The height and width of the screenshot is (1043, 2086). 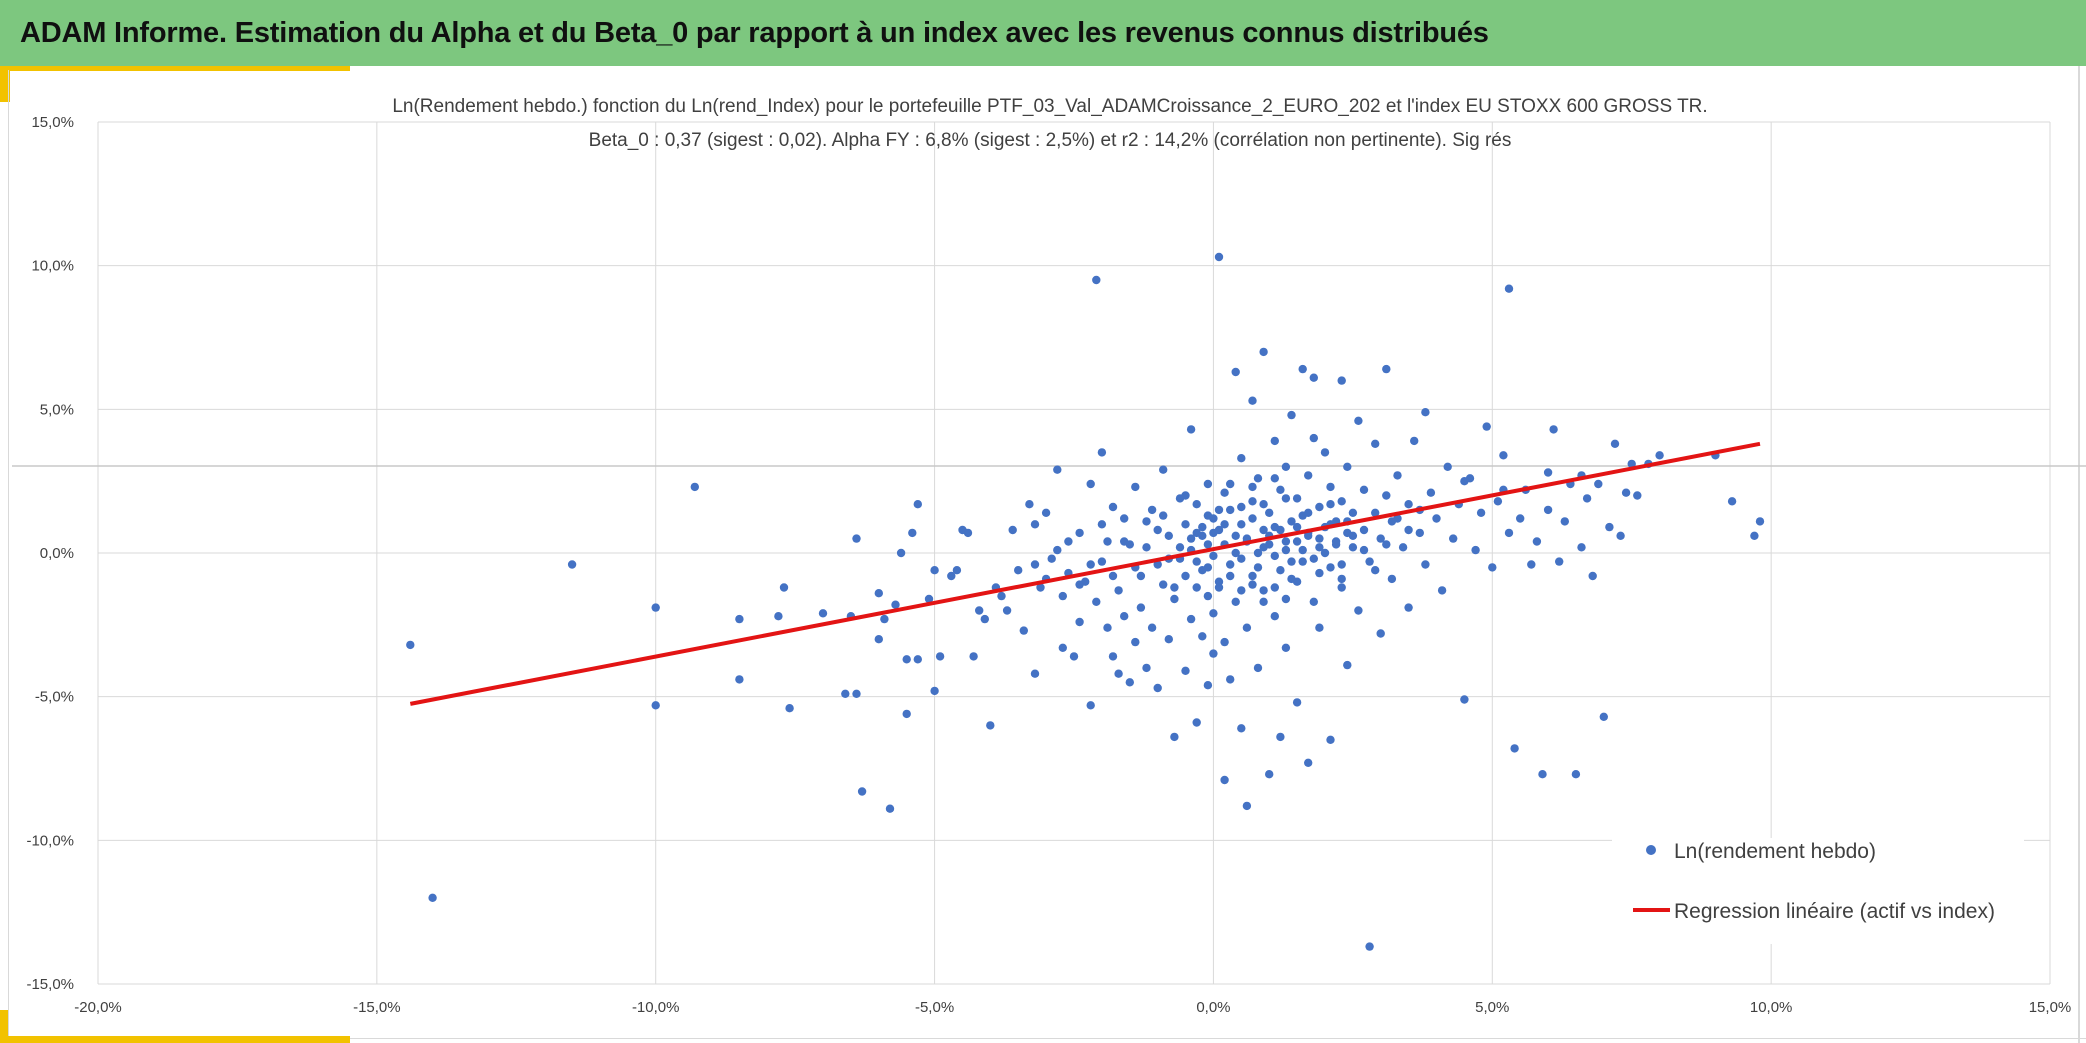 I want to click on y-tick-label: -15,0%, so click(x=50, y=984).